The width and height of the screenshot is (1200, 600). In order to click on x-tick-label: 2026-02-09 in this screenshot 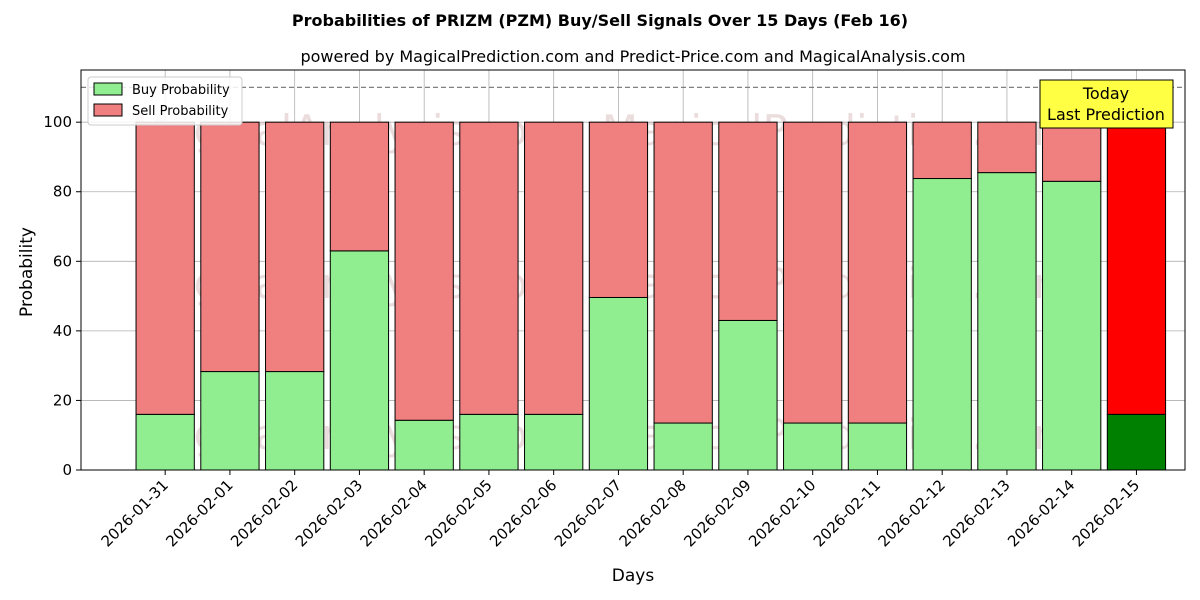, I will do `click(717, 513)`.